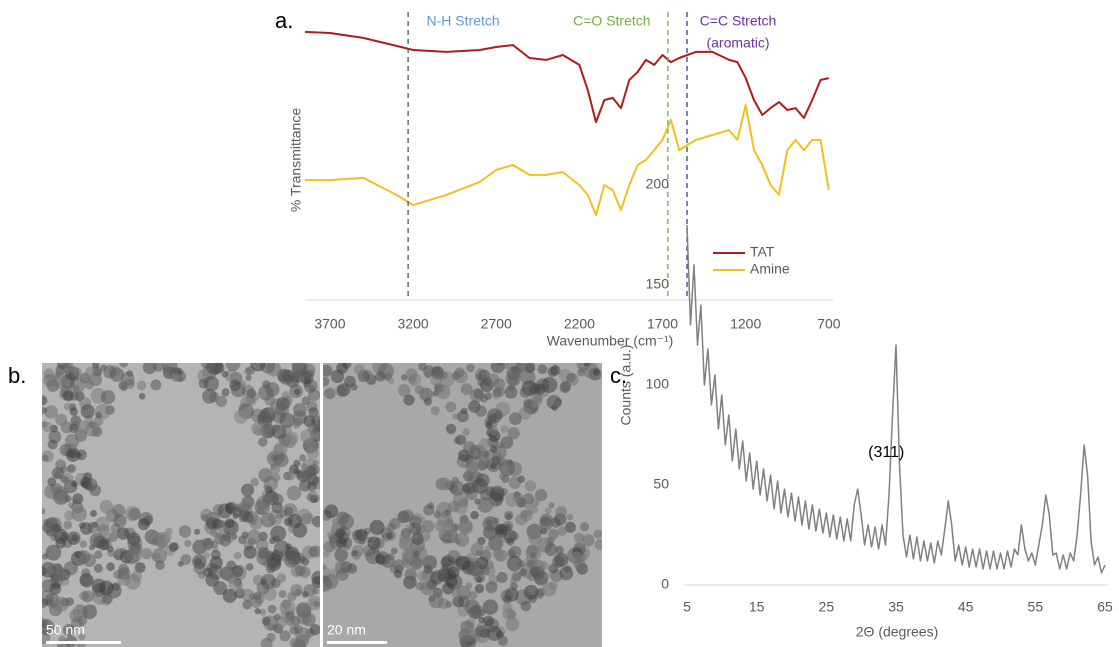 This screenshot has width=1119, height=647. What do you see at coordinates (618, 375) in the screenshot?
I see `panel-label: c.` at bounding box center [618, 375].